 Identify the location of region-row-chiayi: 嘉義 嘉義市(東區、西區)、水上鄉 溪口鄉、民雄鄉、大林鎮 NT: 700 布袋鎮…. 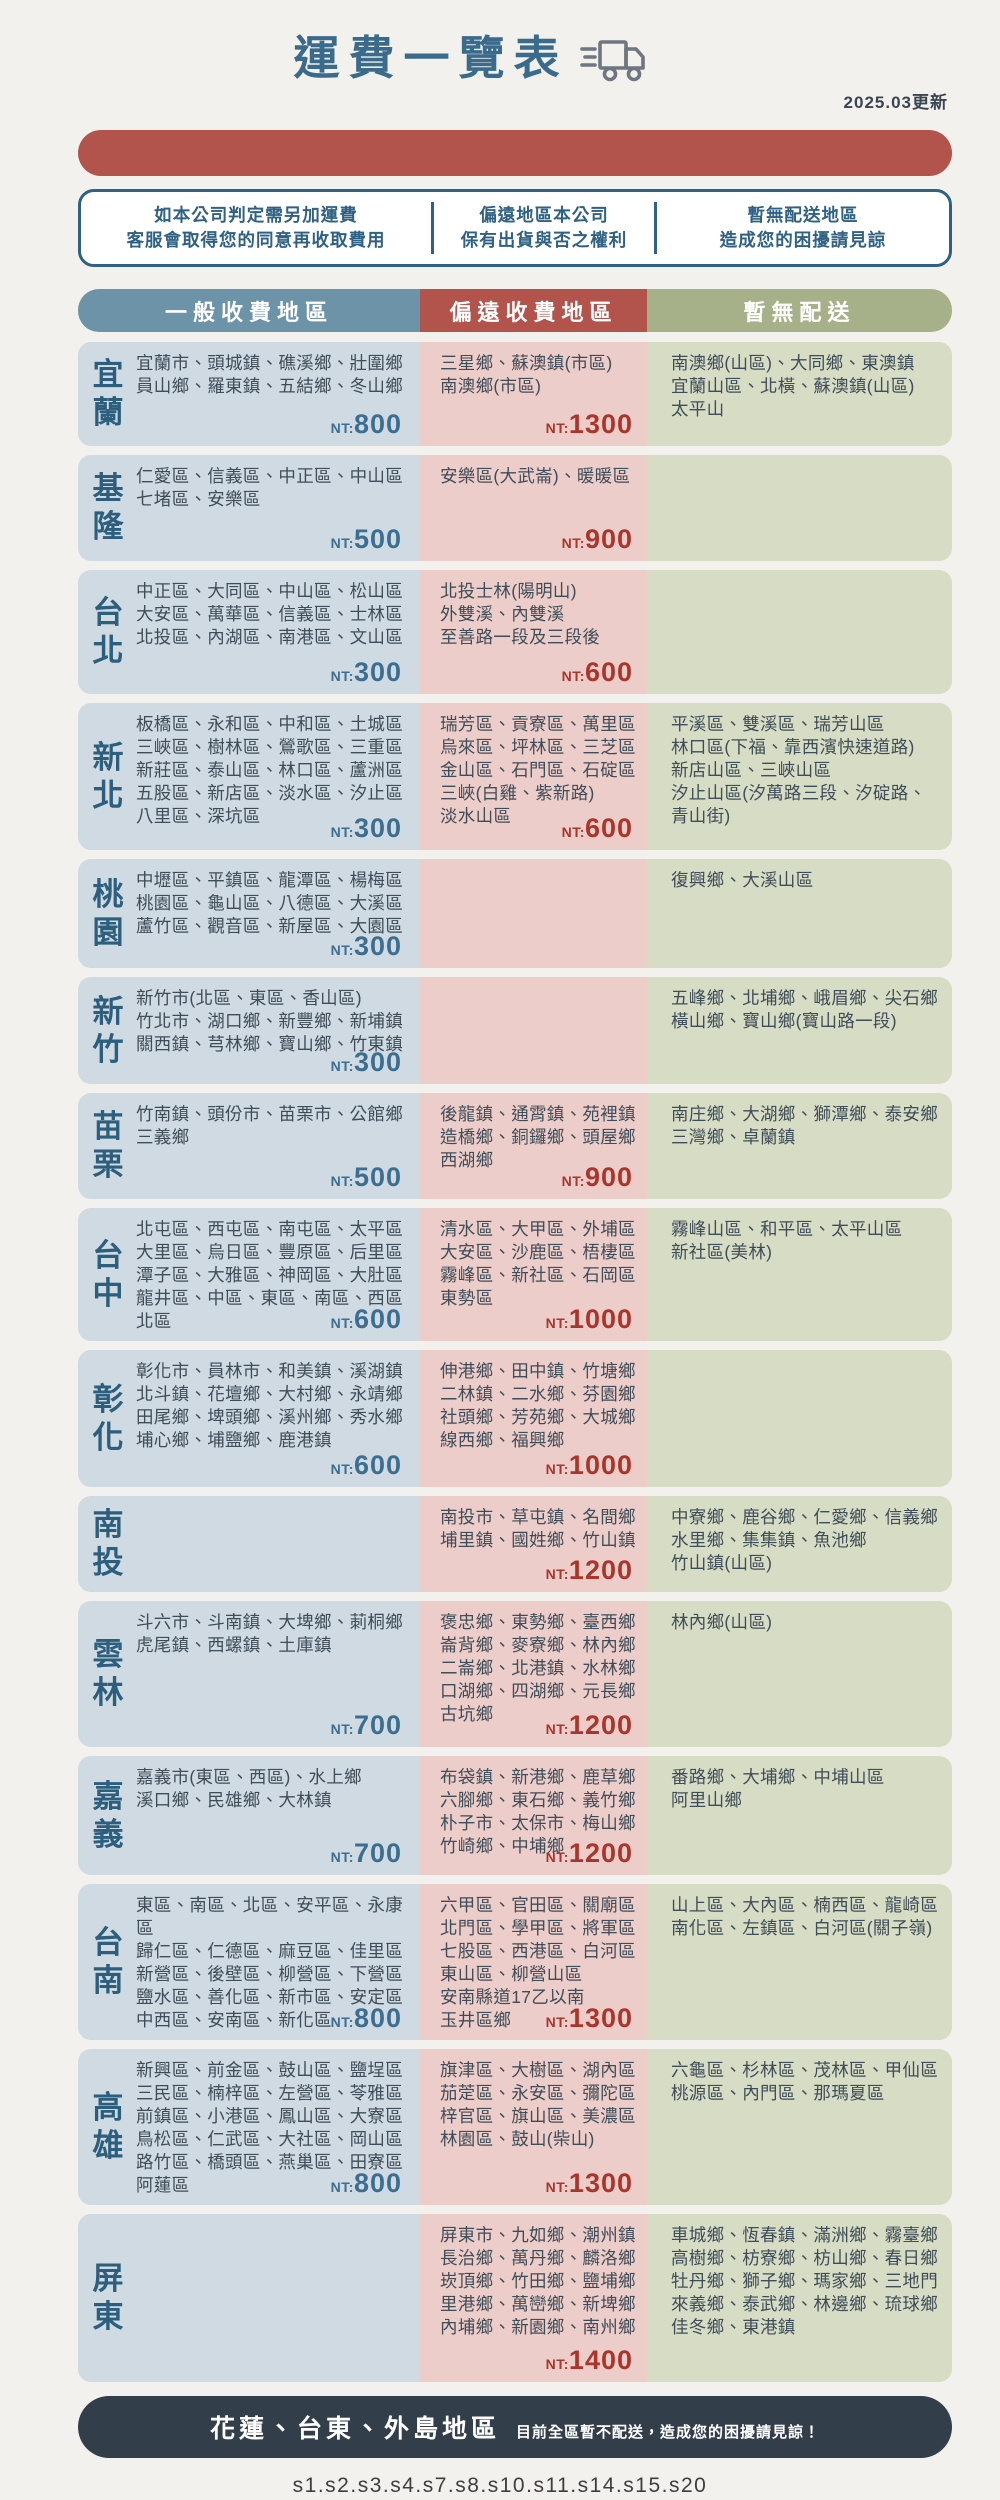
(515, 1815).